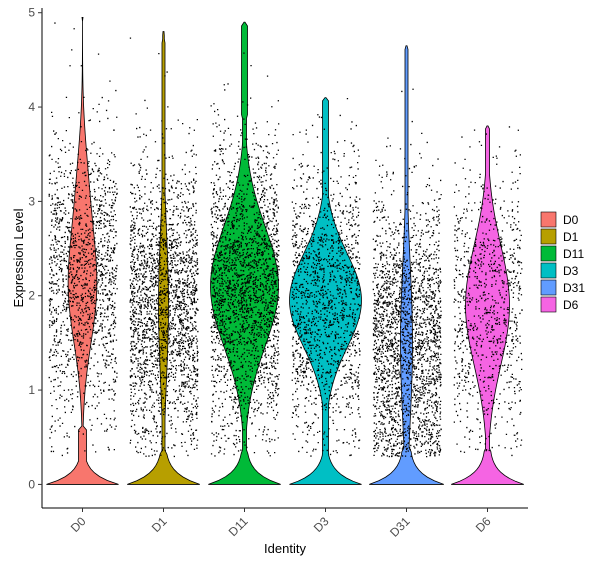 This screenshot has width=600, height=568. I want to click on jitter-points-path-d1, so click(164, 247).